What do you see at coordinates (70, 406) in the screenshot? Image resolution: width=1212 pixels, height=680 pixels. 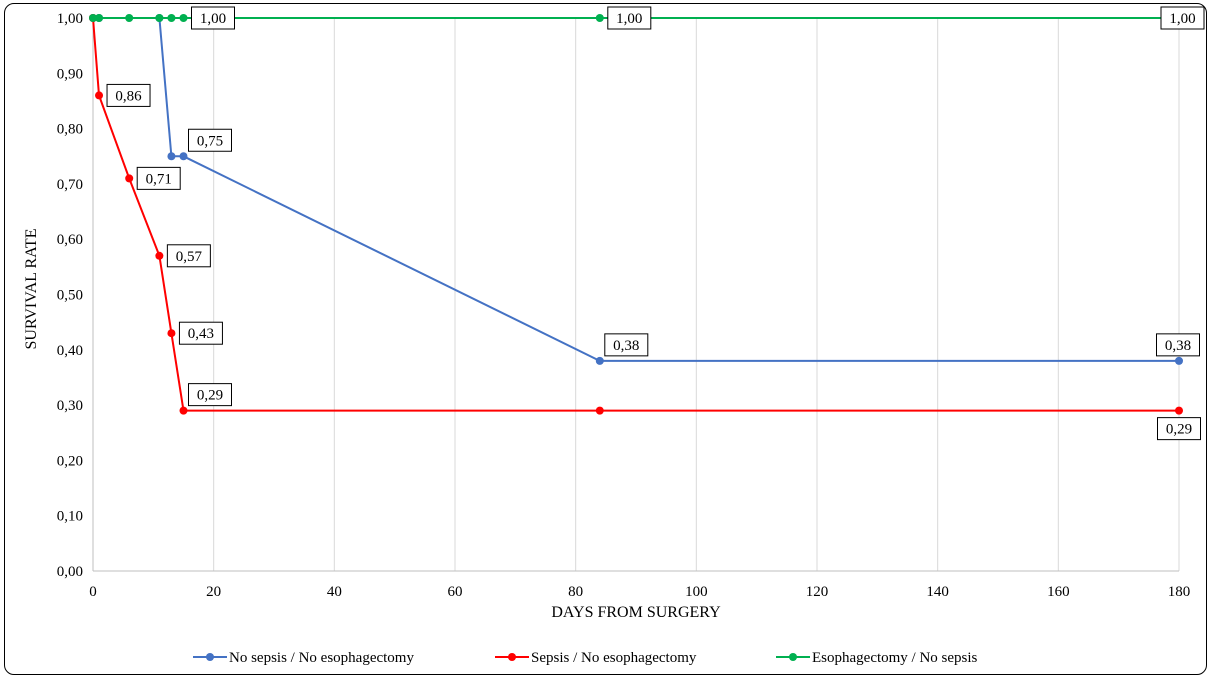 I see `y-tick-label: 0,30` at bounding box center [70, 406].